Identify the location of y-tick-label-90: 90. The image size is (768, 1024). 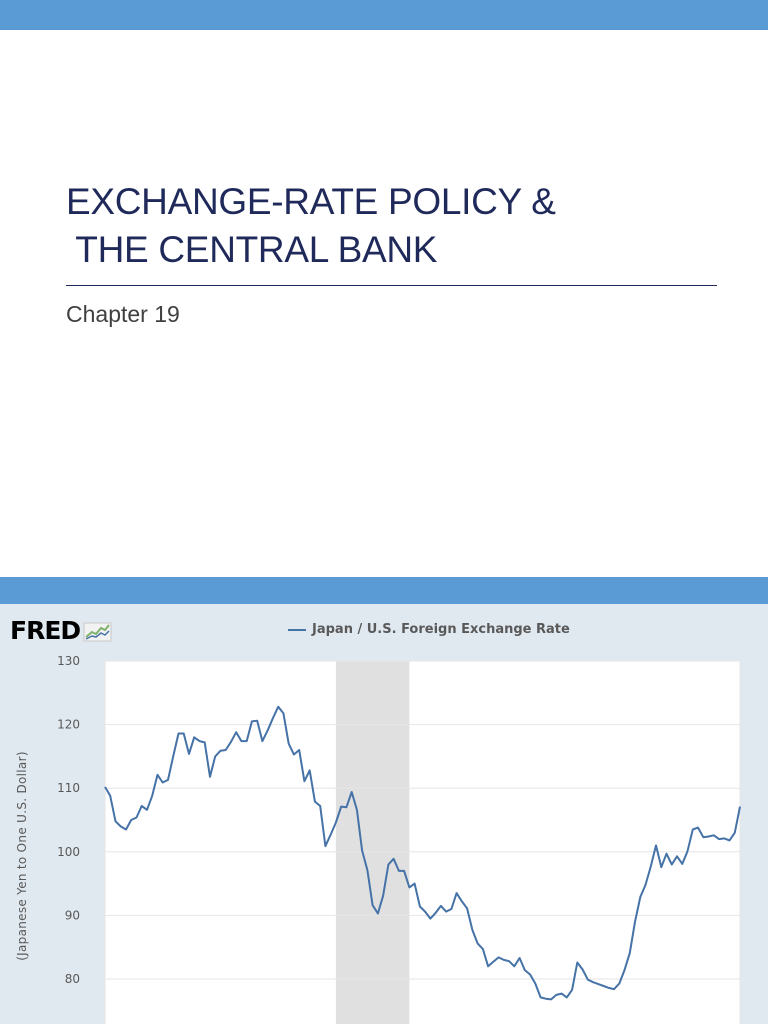
(72, 915).